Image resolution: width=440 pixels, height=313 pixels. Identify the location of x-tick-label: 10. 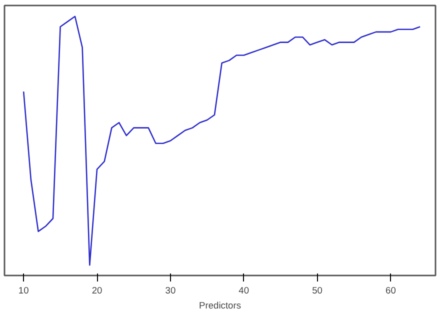
(23, 291).